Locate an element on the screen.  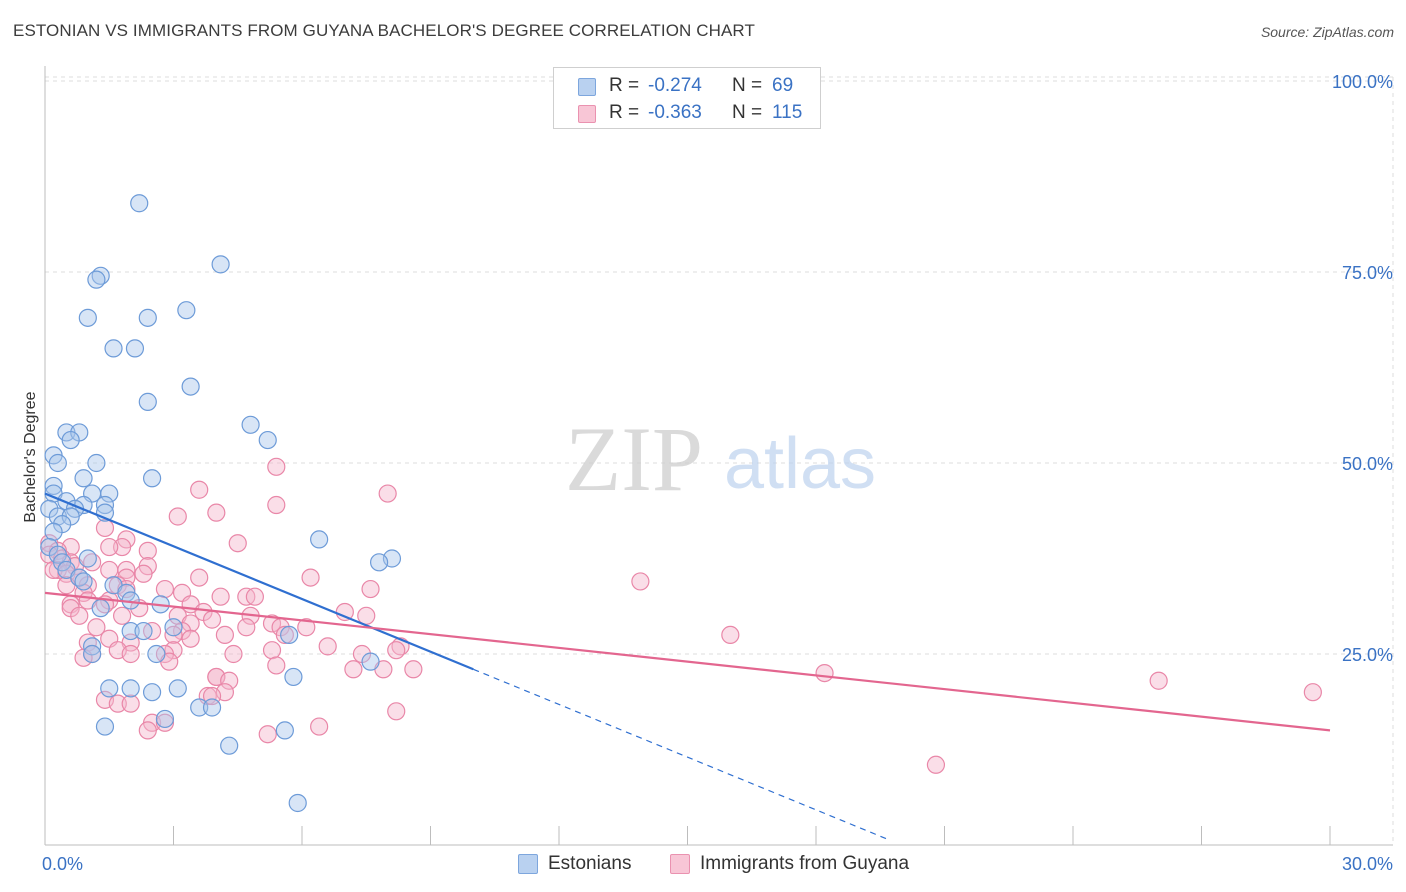
y-tick-label: 50.0% is located at coordinates (1367, 464).